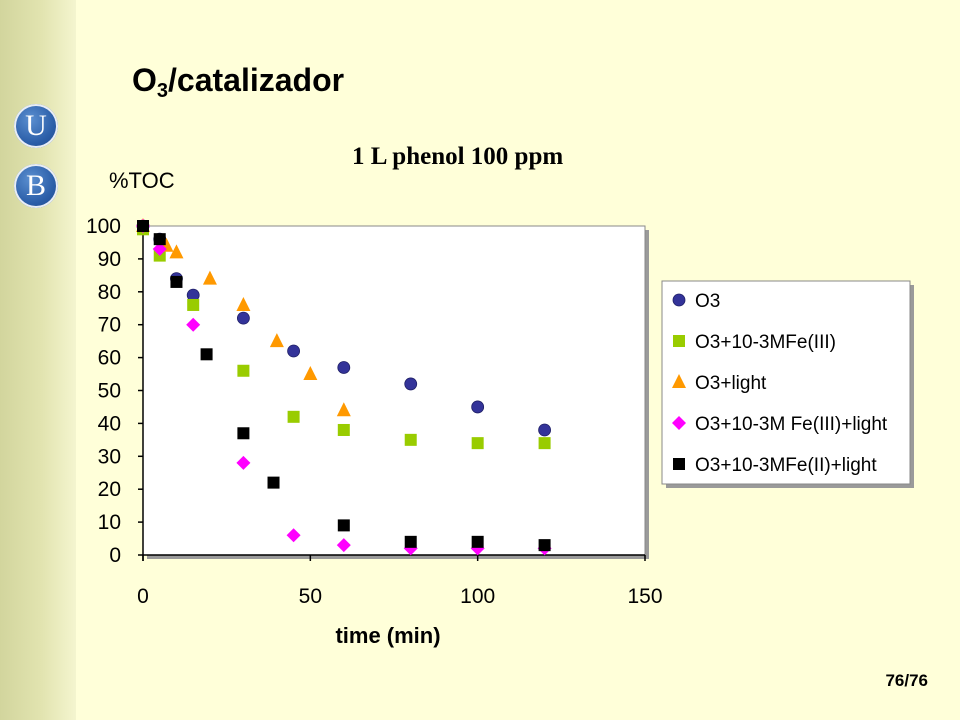 The height and width of the screenshot is (720, 960). I want to click on slide-title: O3/catalizador, so click(238, 82).